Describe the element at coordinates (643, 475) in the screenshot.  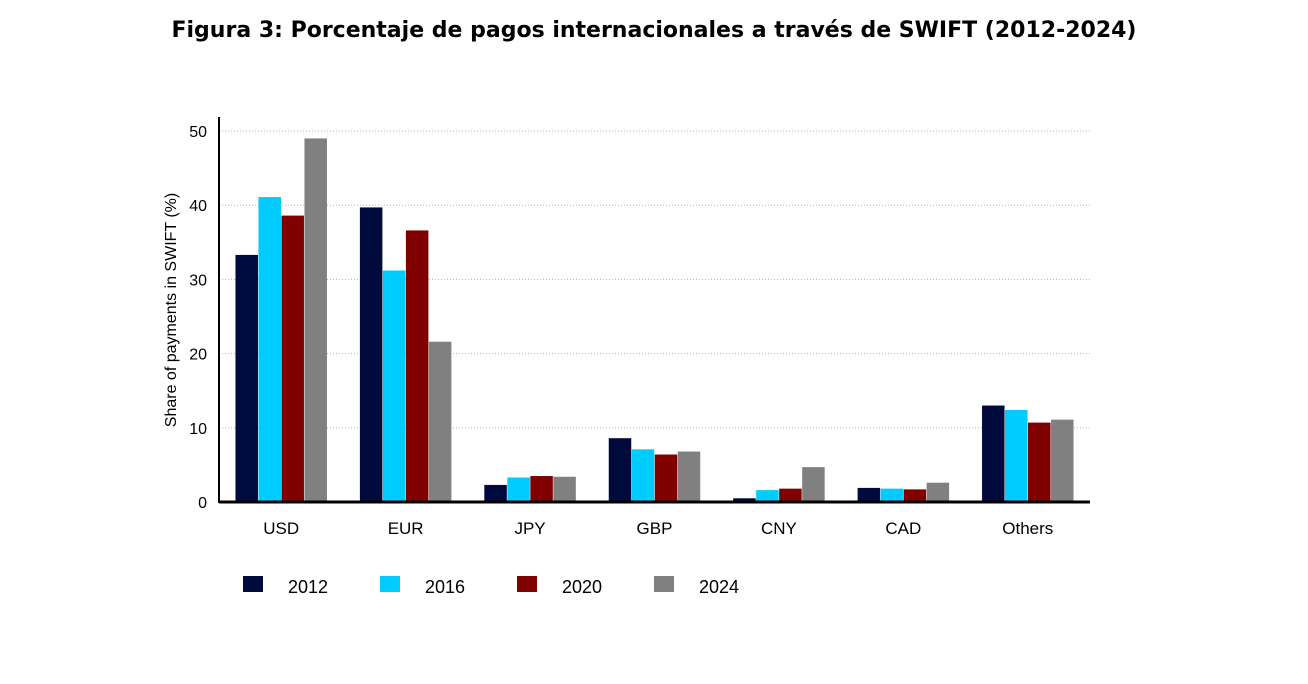
I see `bar-gbp-2016` at that location.